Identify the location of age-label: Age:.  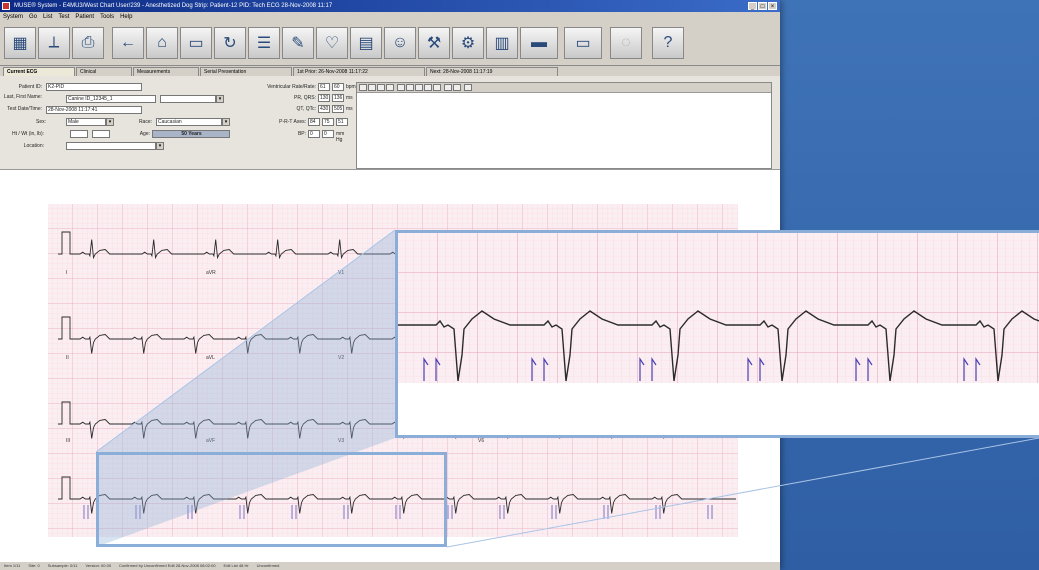
(144, 134).